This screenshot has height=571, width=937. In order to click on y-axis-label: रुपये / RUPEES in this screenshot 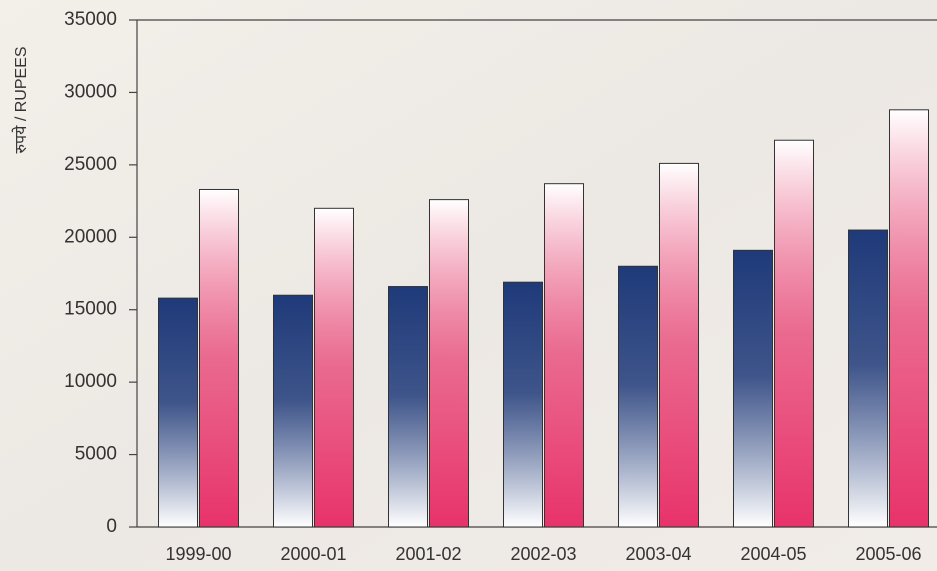, I will do `click(20, 99)`.